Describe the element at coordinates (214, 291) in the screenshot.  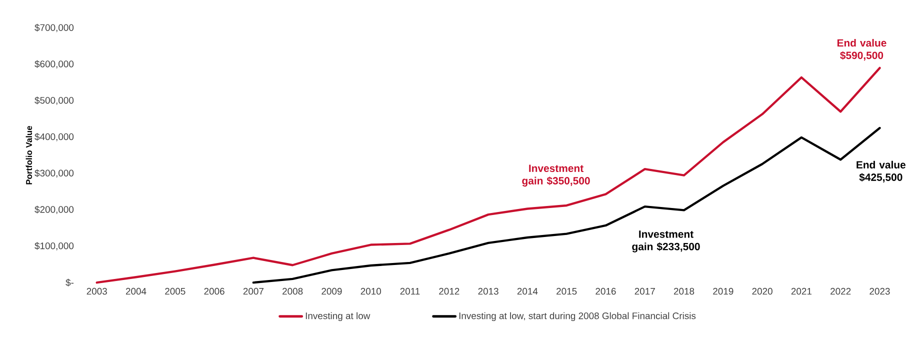
I see `x-tick-label: 2006` at that location.